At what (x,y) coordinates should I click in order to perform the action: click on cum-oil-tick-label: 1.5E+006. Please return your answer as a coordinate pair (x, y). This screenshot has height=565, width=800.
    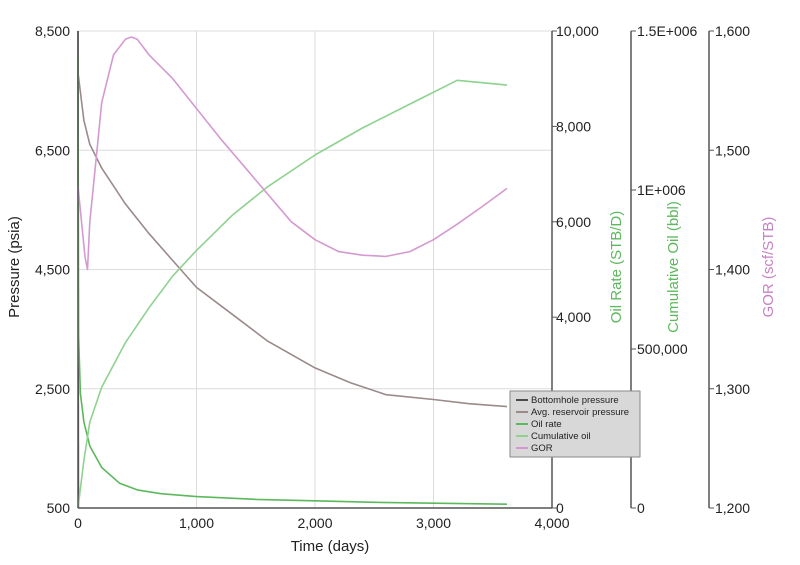
    Looking at the image, I should click on (667, 31).